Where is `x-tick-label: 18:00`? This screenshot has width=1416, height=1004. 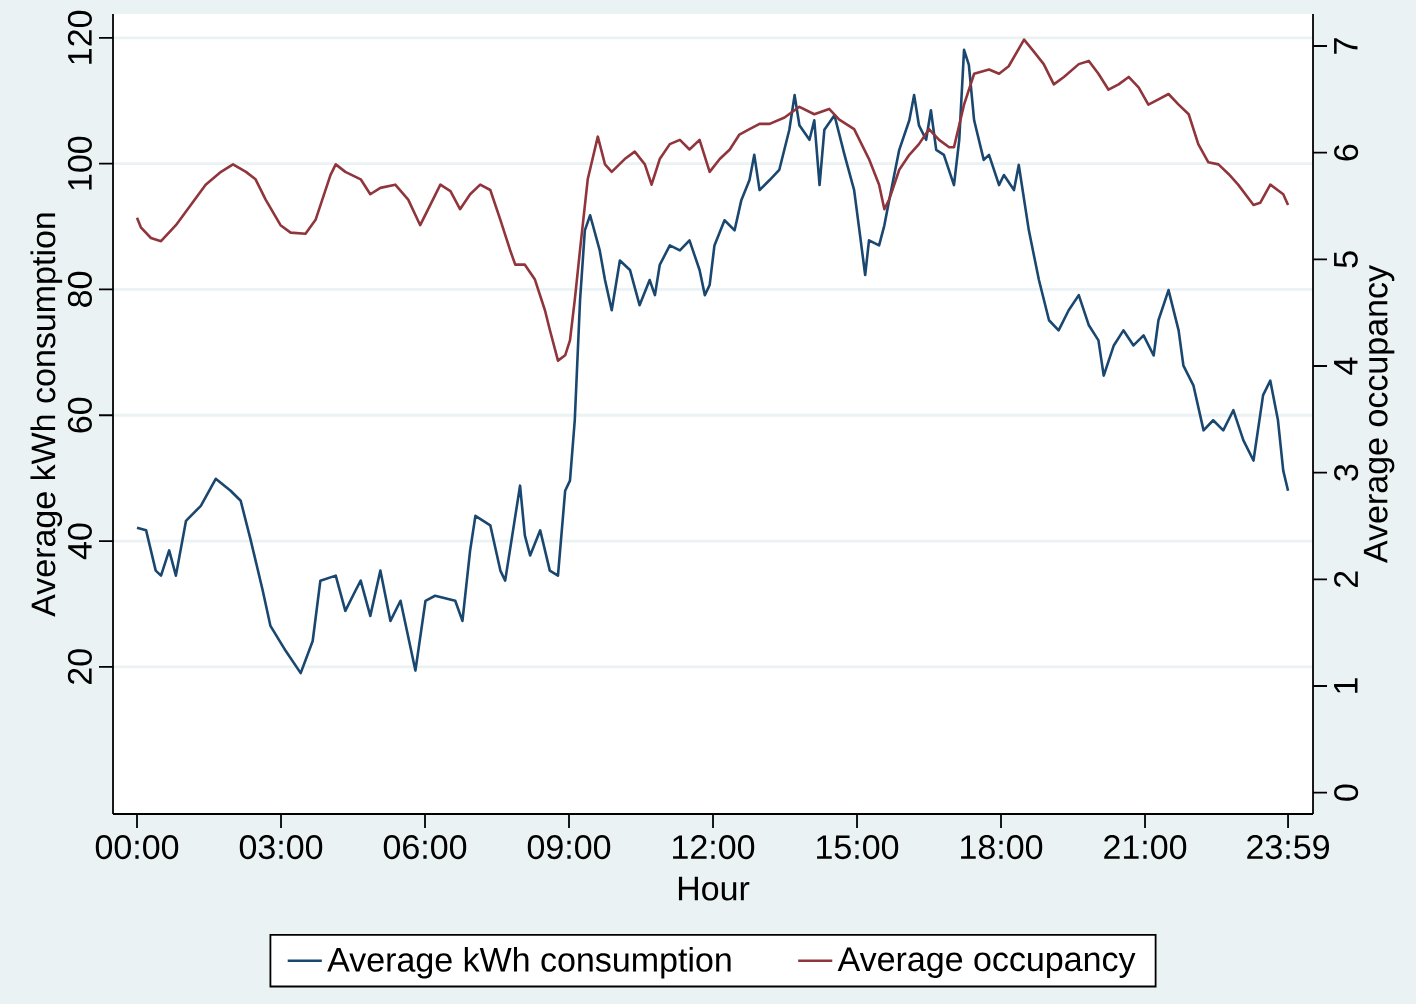
x-tick-label: 18:00 is located at coordinates (1002, 847).